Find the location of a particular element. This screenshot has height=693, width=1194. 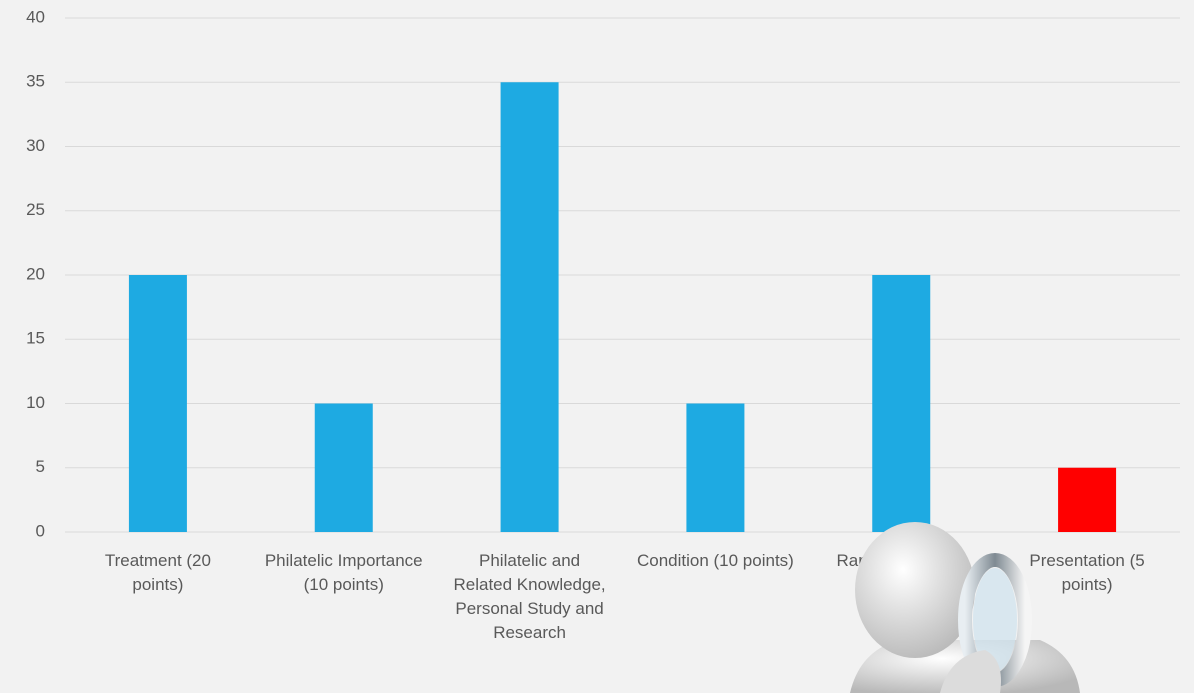

y-tick-label: 15 is located at coordinates (35, 338).